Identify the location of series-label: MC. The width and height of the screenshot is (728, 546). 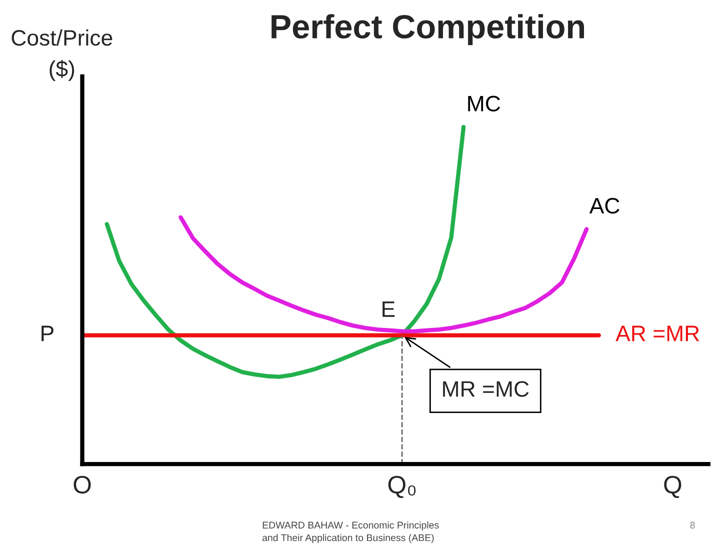
(484, 104).